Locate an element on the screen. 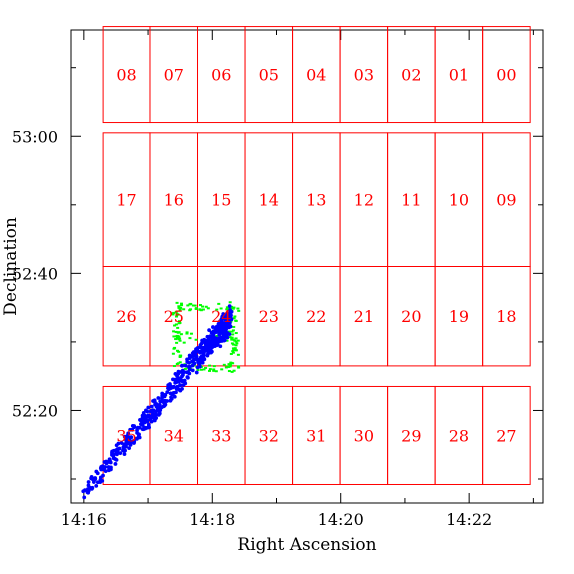 This screenshot has width=574, height=574. field-label-30: 30 is located at coordinates (364, 435).